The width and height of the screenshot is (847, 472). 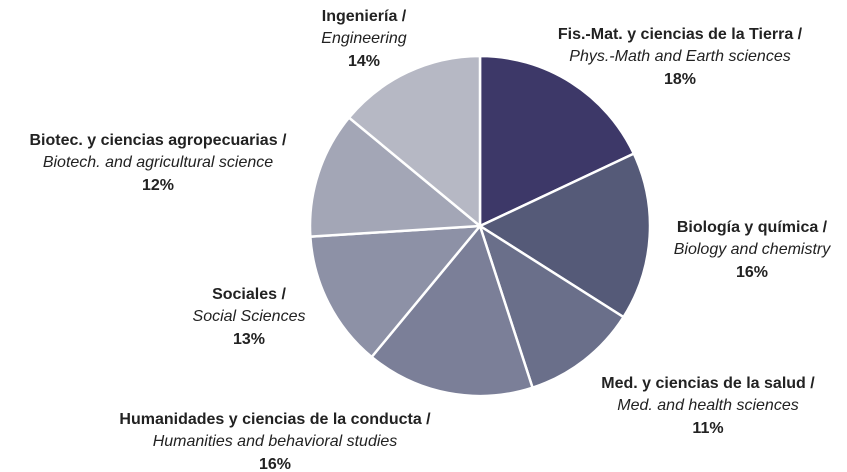 What do you see at coordinates (707, 428) in the screenshot?
I see `slice-value-label: 11%` at bounding box center [707, 428].